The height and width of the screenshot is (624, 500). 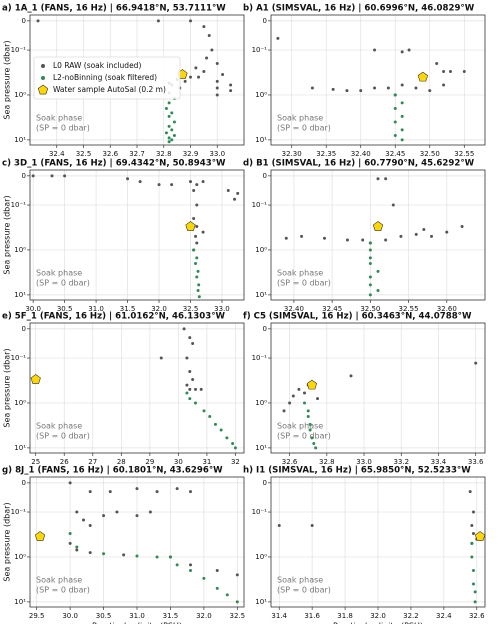 I want to click on x-tick-label: 31, so click(x=206, y=462).